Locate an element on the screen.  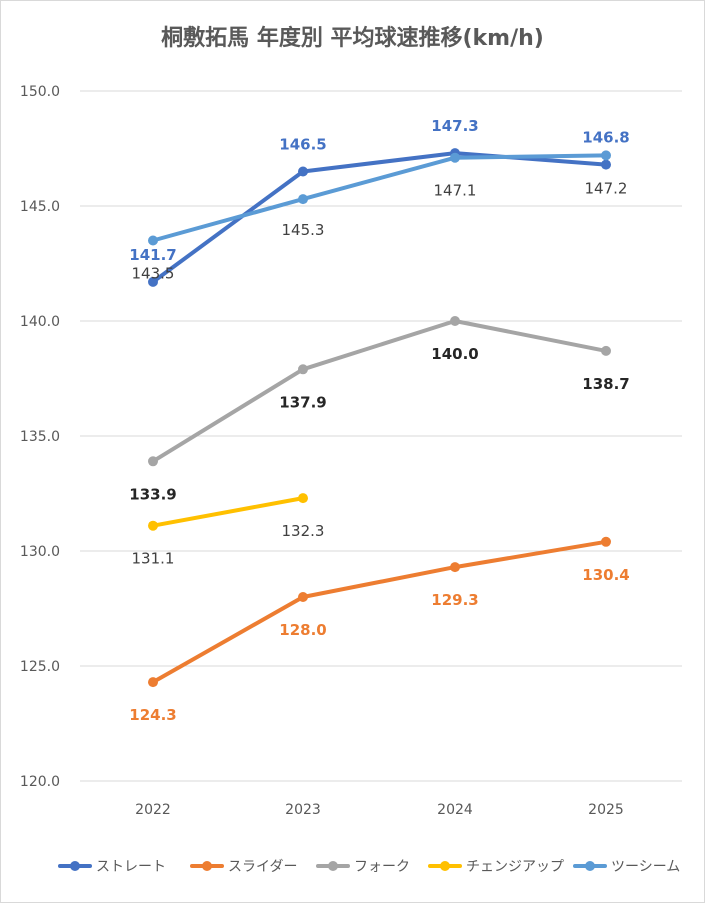
data-label-2-1: 137.9 is located at coordinates (302, 402).